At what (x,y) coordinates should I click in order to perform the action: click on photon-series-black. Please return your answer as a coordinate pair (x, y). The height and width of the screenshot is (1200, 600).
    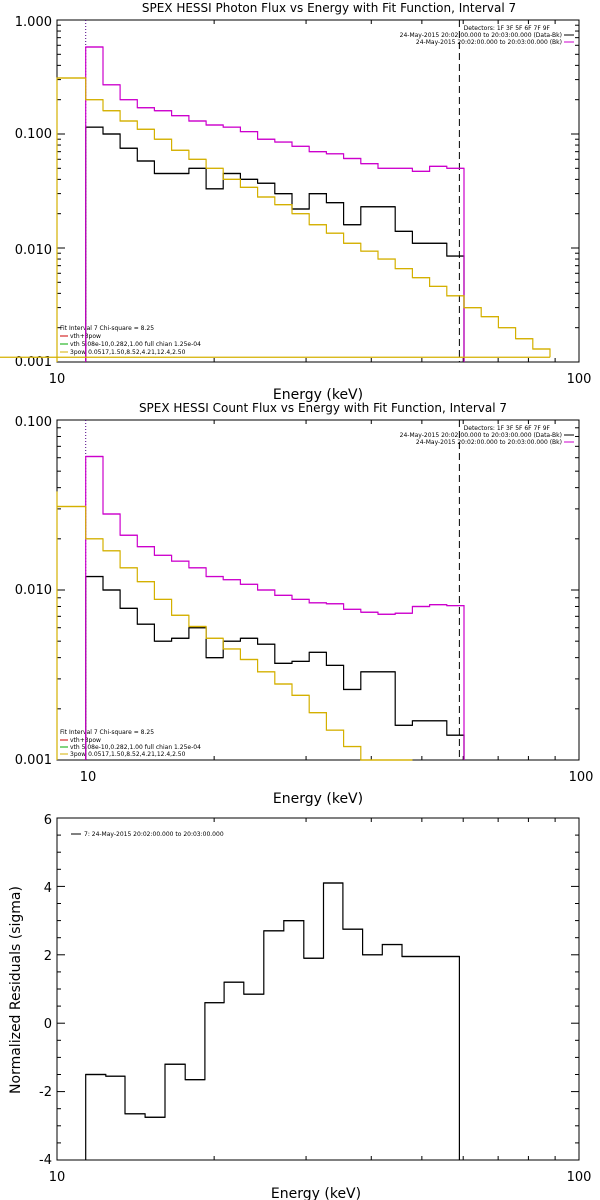
    Looking at the image, I should click on (275, 244).